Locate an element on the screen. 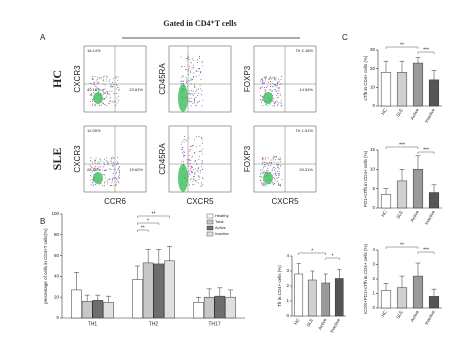 Image resolution: width=474 pixels, height=346 pixels. y-tick-label: 100 is located at coordinates (55, 213).